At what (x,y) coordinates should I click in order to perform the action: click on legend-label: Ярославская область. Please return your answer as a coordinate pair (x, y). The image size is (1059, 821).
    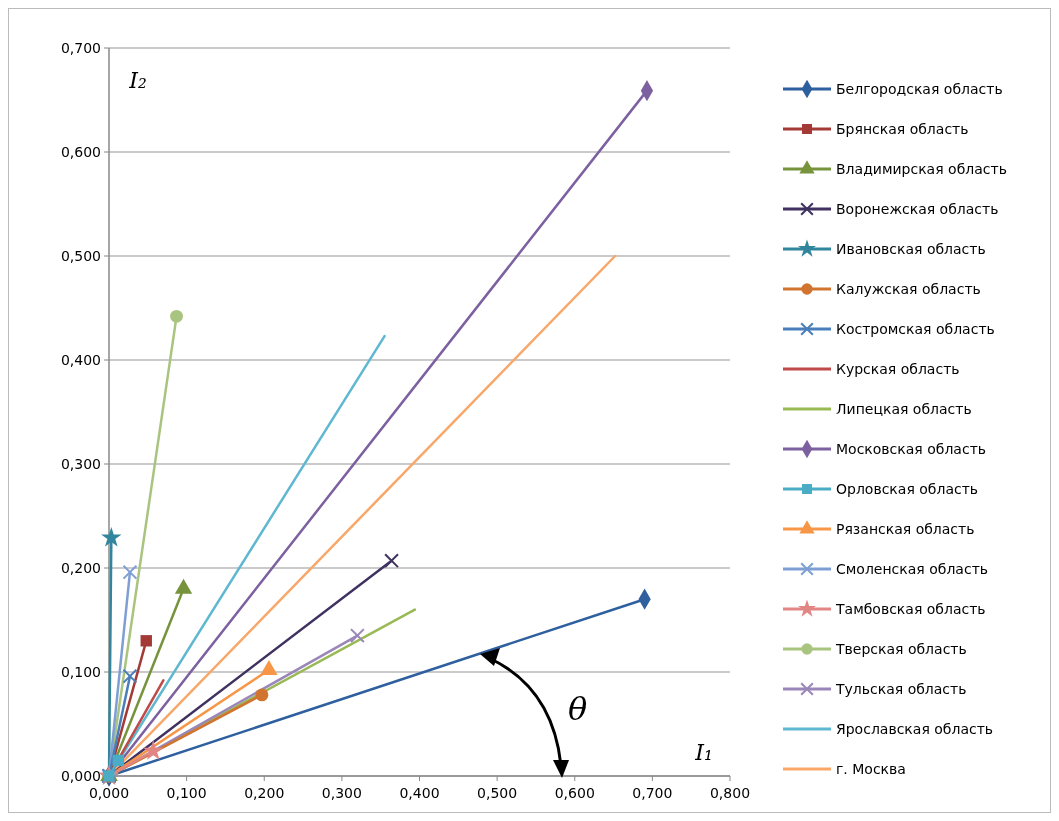
    Looking at the image, I should click on (915, 728).